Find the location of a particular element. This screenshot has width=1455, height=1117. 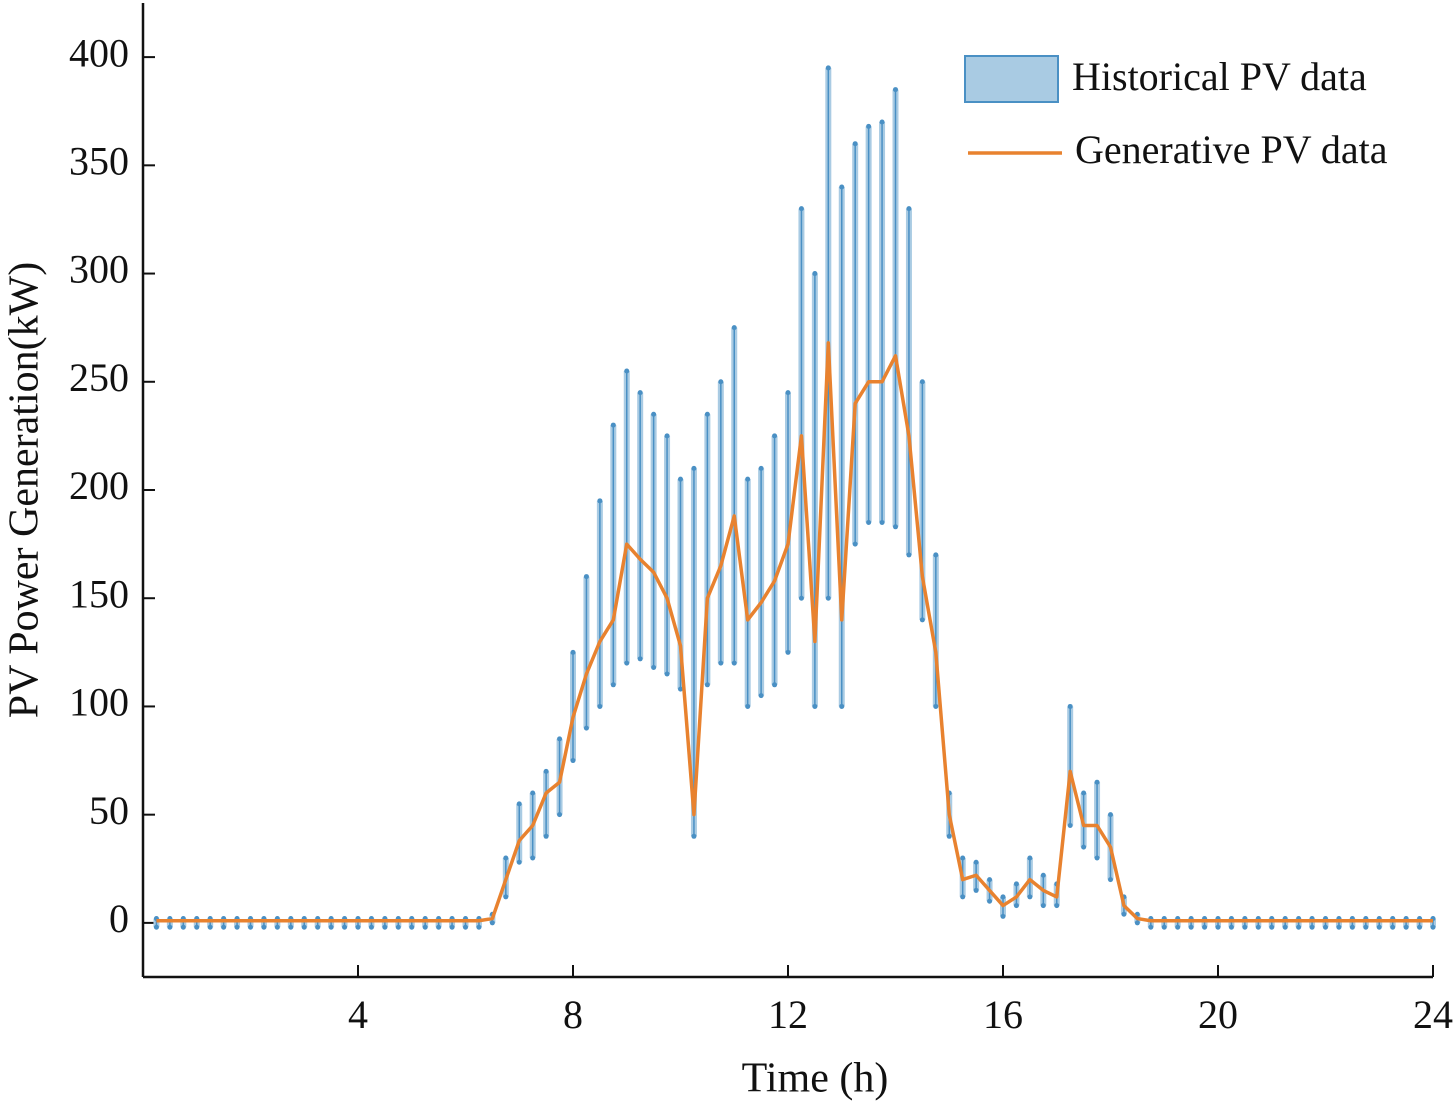

y-tick-label: 250 is located at coordinates (99, 377).